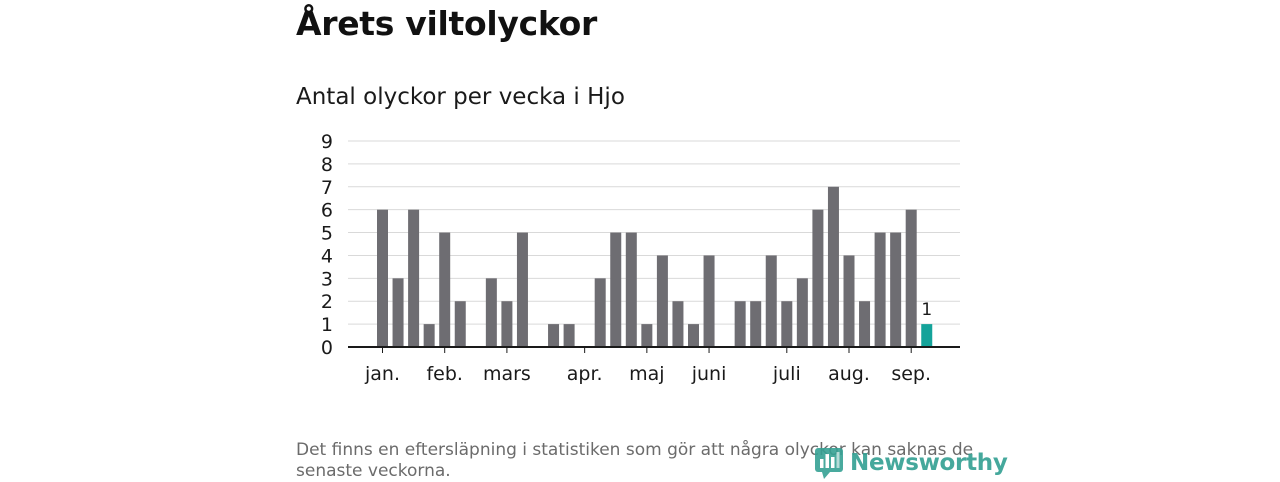 The height and width of the screenshot is (482, 1280). I want to click on x-tick-label: juli, so click(786, 374).